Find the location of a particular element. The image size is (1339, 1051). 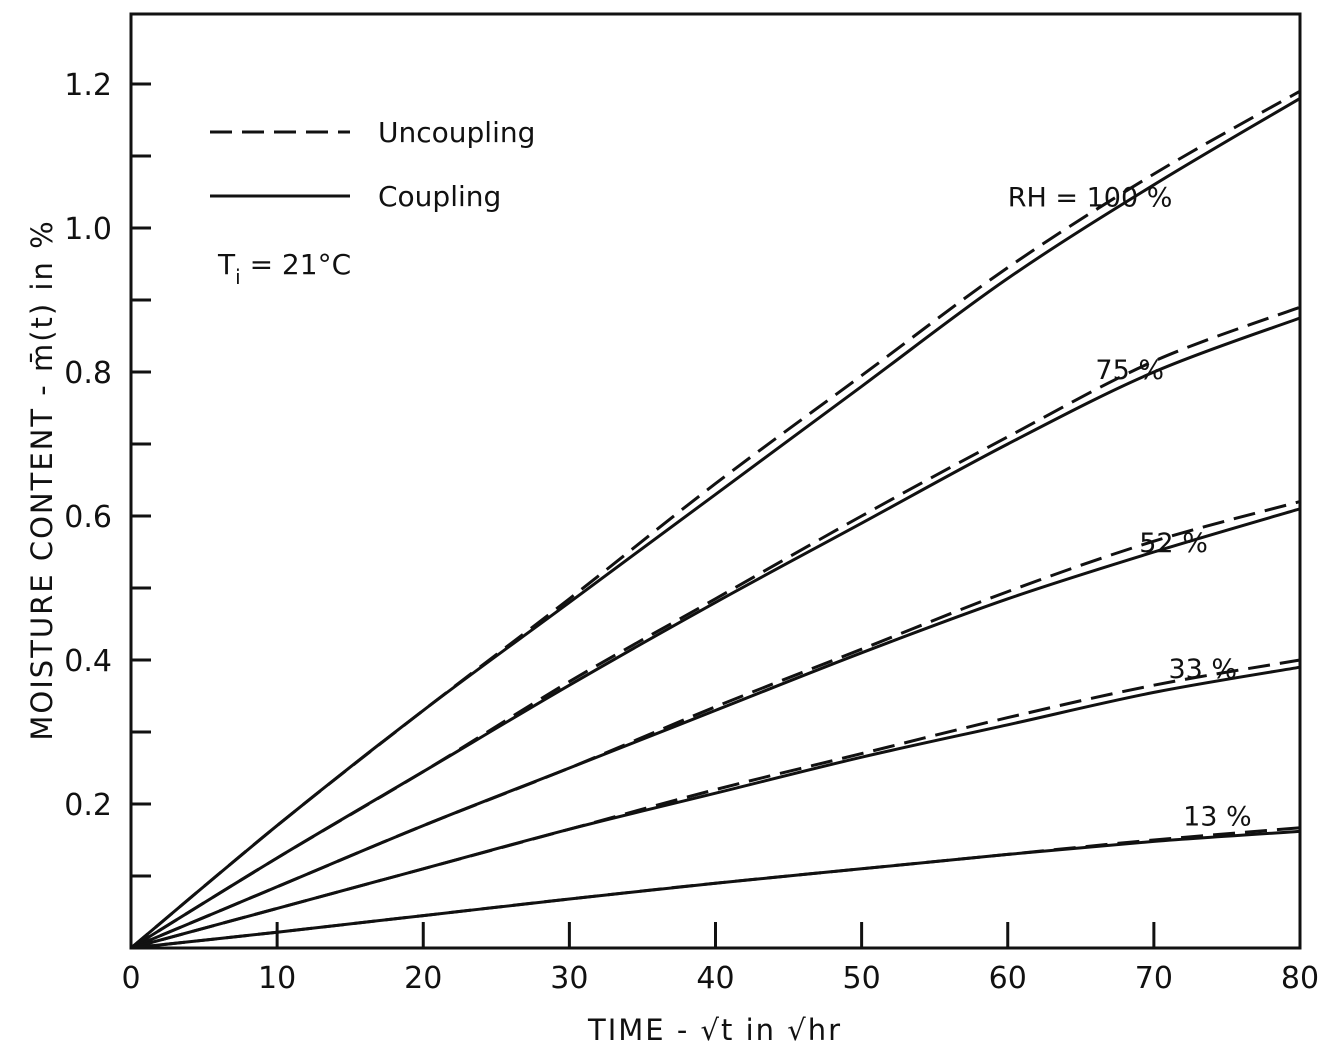

y-axis-ticks: 0.2 0.4 0.6 0.8 1.0 1.2 is located at coordinates (107, 473).